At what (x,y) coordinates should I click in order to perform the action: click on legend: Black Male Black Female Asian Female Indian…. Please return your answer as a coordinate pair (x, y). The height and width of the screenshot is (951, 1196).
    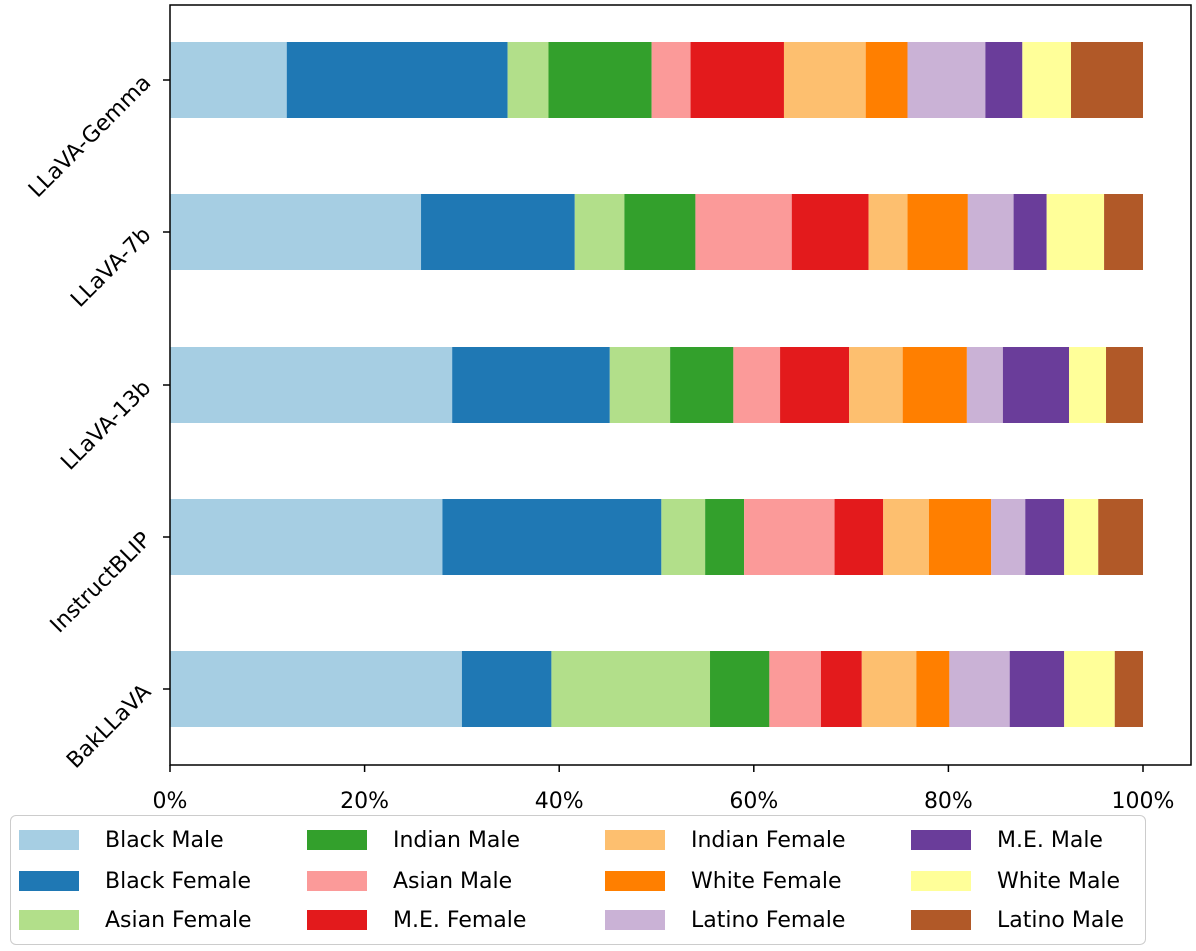
    Looking at the image, I should click on (578, 880).